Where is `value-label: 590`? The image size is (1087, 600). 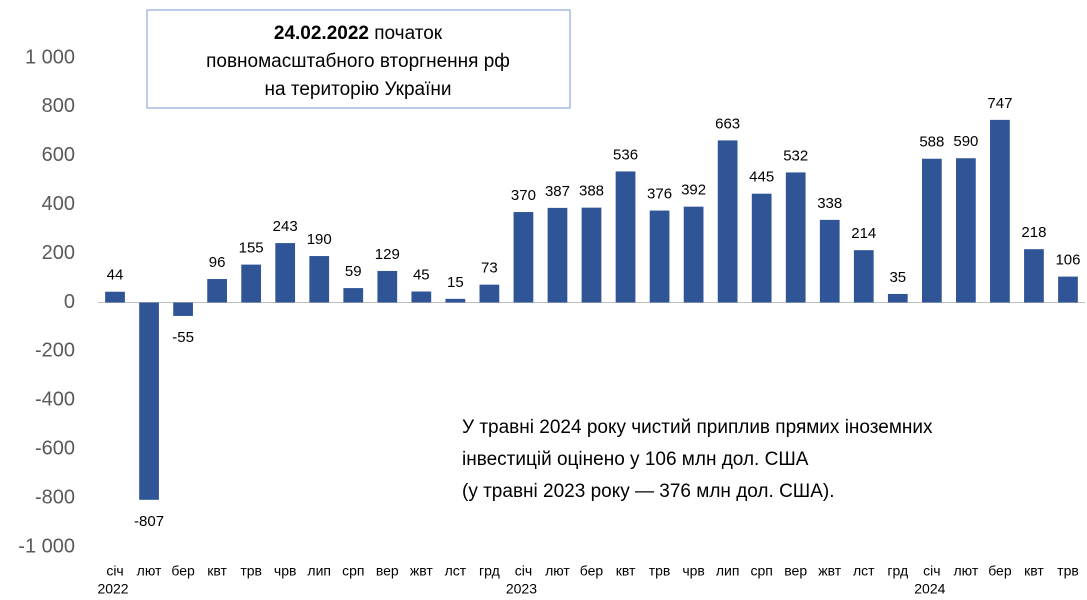 value-label: 590 is located at coordinates (965, 141).